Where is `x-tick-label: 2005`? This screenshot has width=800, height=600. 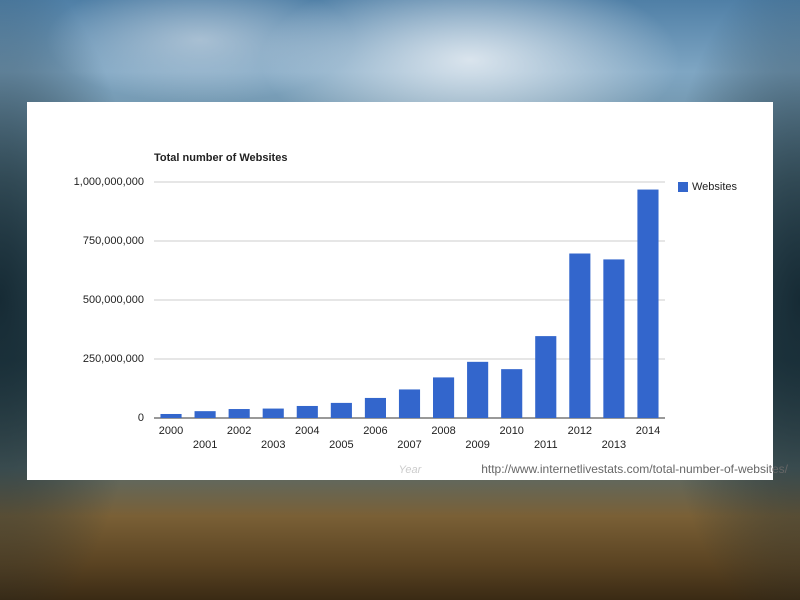
x-tick-label: 2005 is located at coordinates (341, 445).